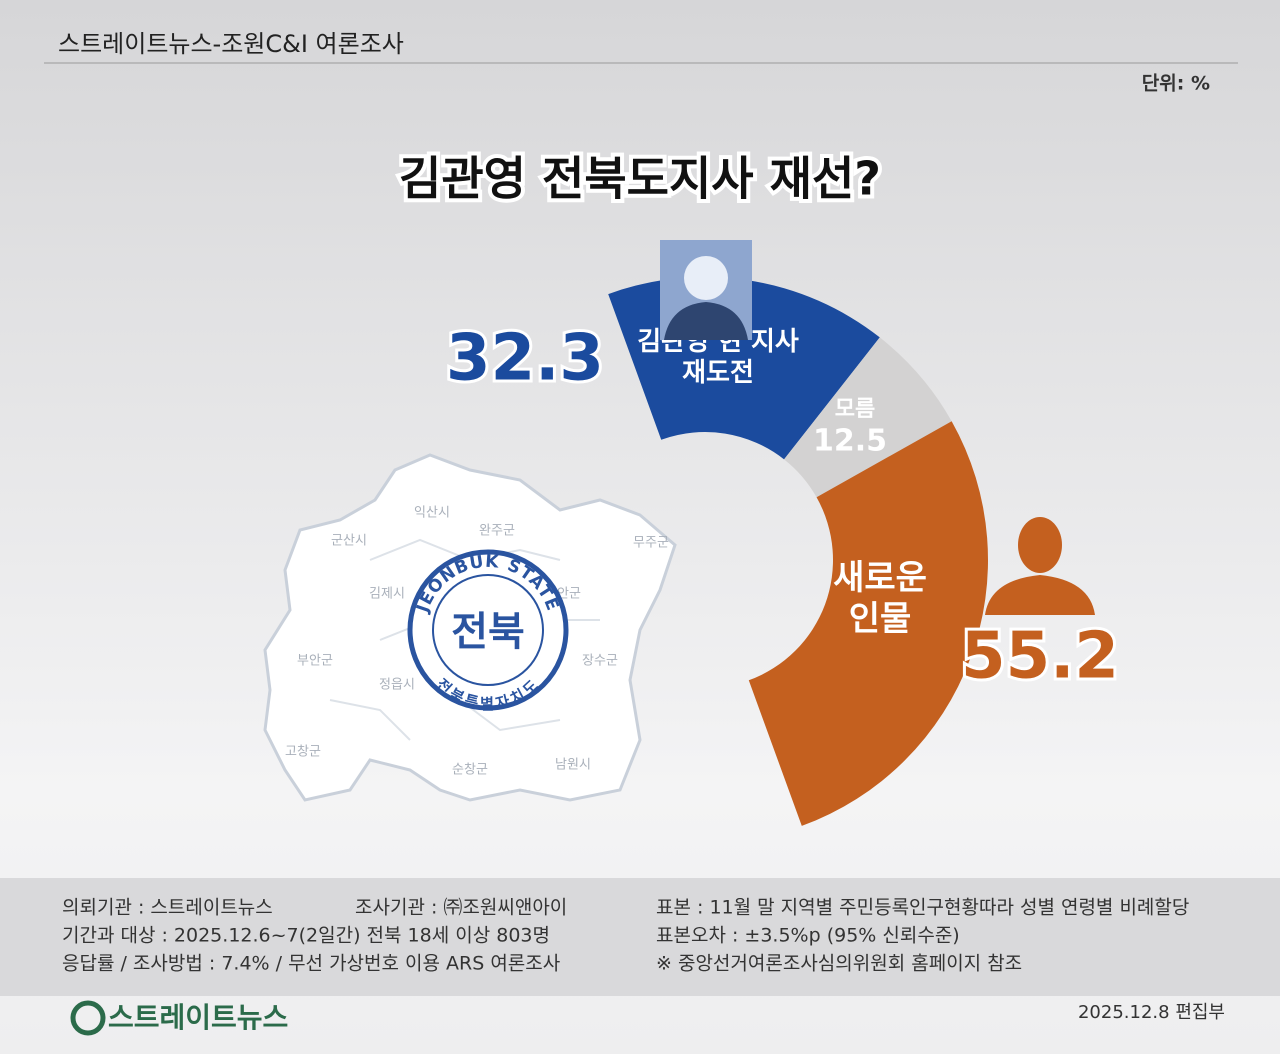 The image size is (1280, 1054). What do you see at coordinates (432, 513) in the screenshot?
I see `map-label: 익산시` at bounding box center [432, 513].